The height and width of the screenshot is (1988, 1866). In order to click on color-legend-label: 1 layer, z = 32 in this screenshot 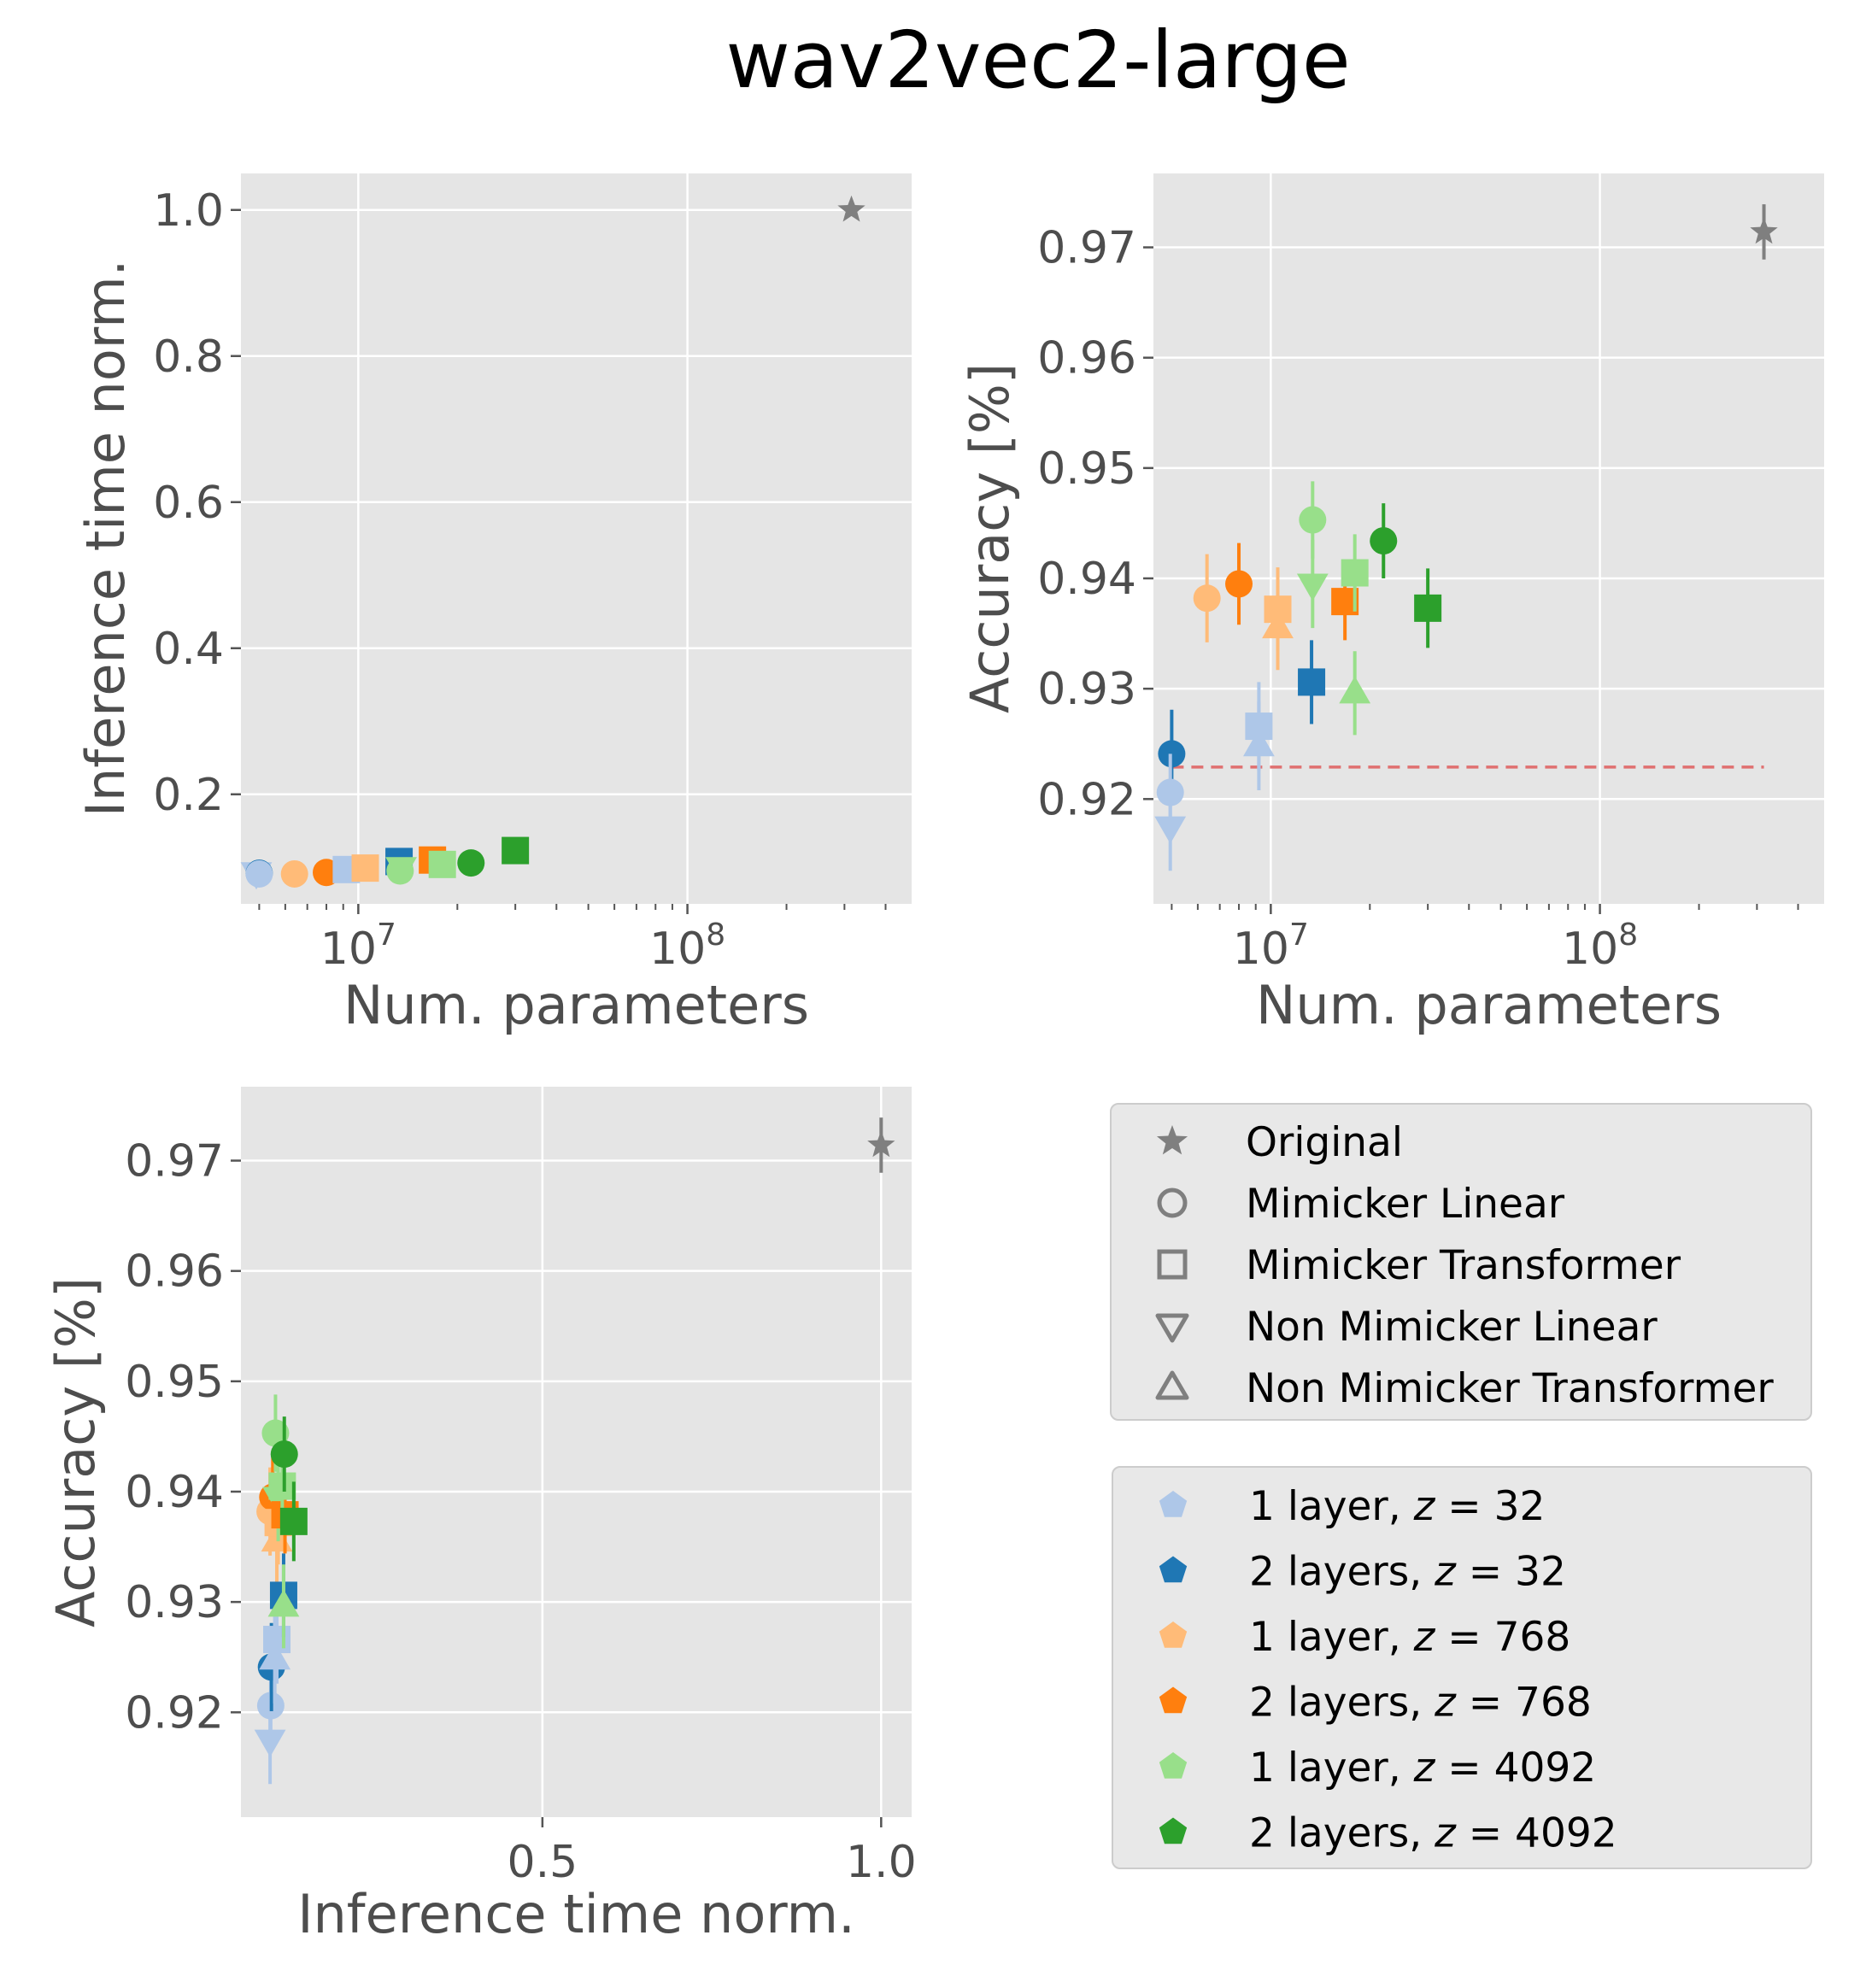, I will do `click(1397, 1506)`.